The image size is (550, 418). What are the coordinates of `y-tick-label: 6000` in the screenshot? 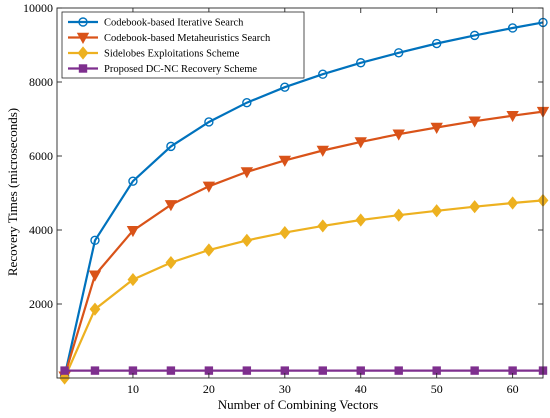 It's located at (41, 156).